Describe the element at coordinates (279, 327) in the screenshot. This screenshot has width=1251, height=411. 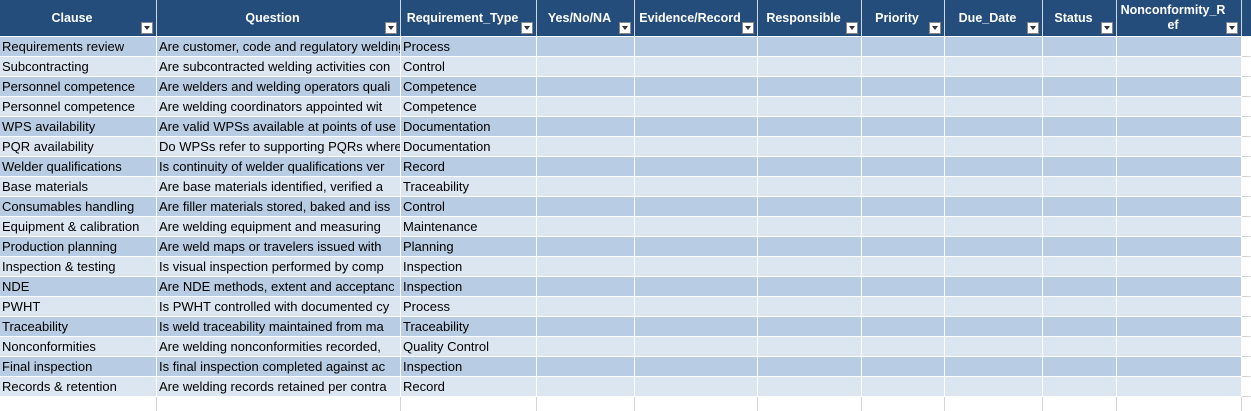
I see `cell: Is weld traceability maintained from ma` at that location.